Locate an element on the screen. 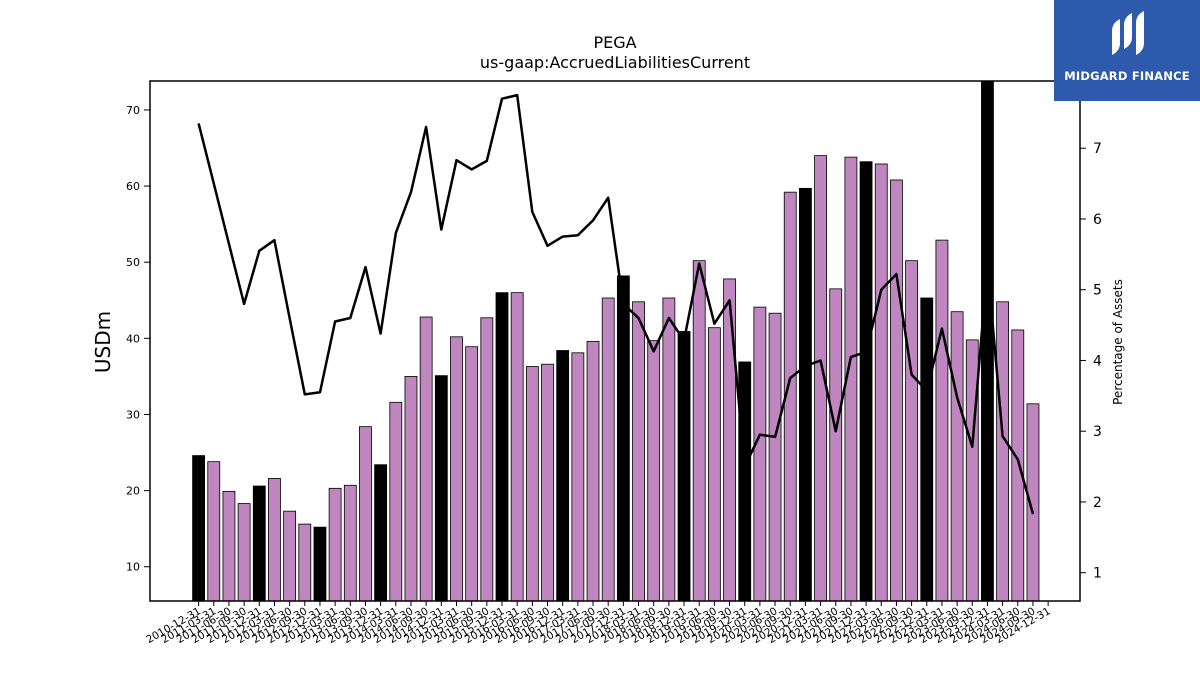 The image size is (1200, 675). brand-logo: MIDGARD FINANCE is located at coordinates (1127, 50).